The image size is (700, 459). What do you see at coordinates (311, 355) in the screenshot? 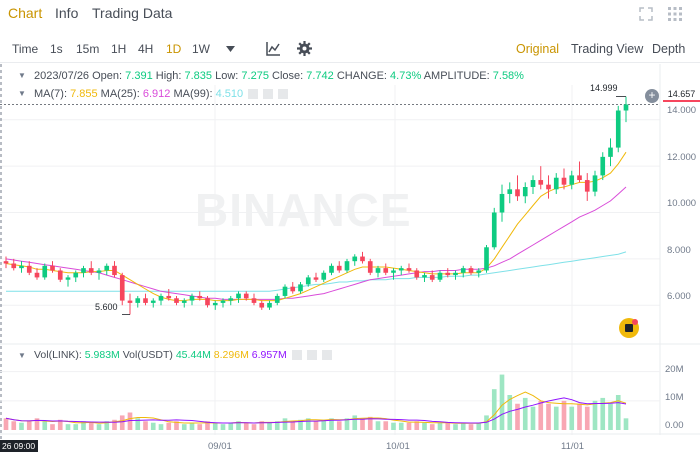
I see `vol-settings-icon` at bounding box center [311, 355].